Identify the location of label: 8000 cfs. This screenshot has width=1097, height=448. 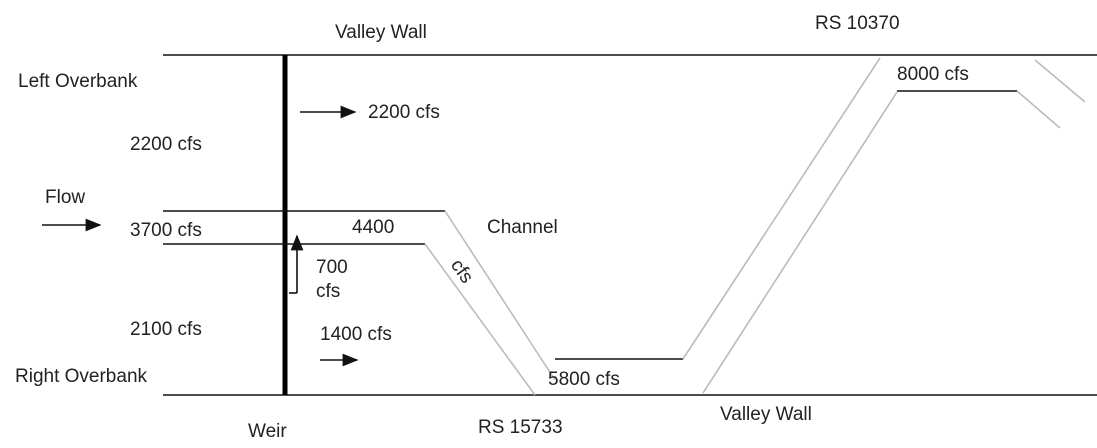
(933, 74).